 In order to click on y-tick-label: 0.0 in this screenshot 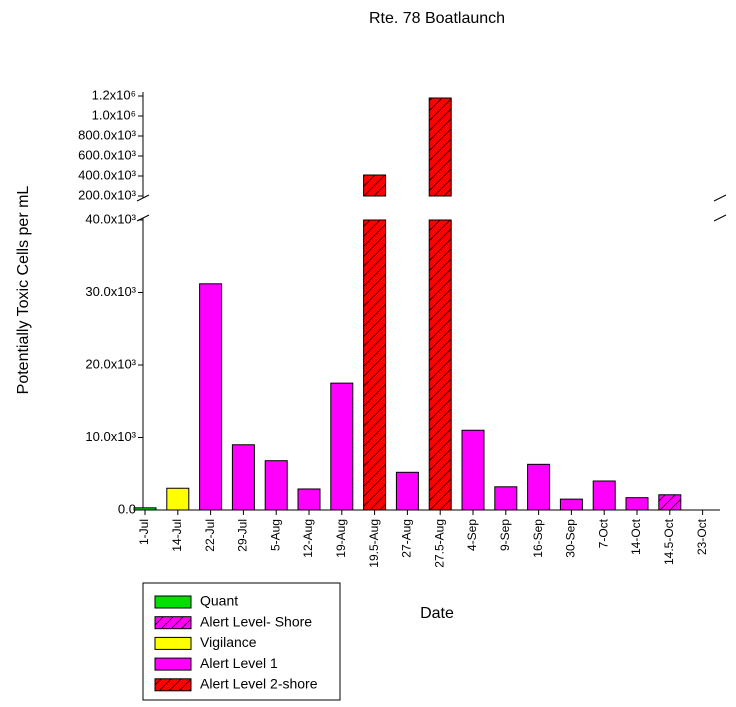, I will do `click(127, 508)`.